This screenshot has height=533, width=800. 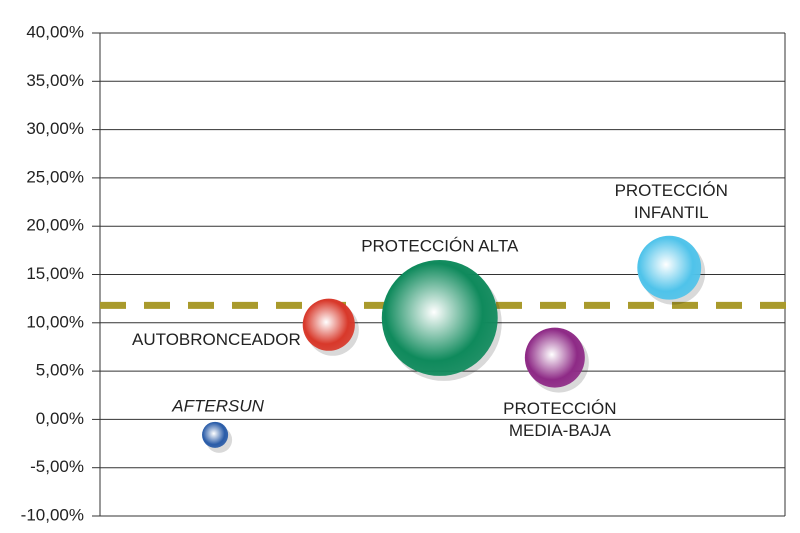 What do you see at coordinates (57, 466) in the screenshot?
I see `y-tick-label: -5,00%` at bounding box center [57, 466].